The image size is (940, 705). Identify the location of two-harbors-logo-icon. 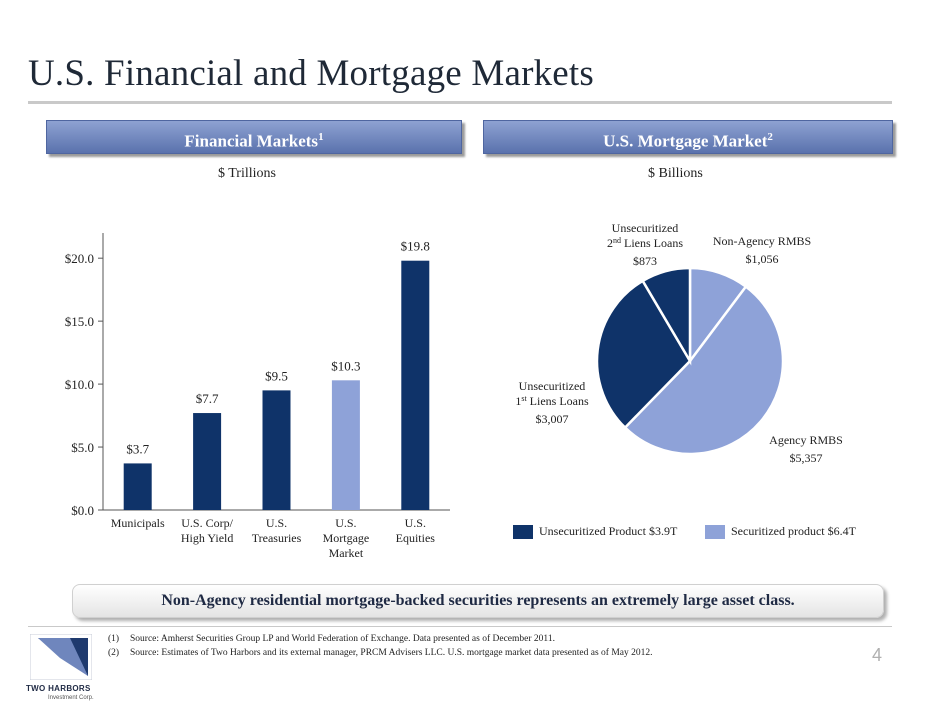
(61, 657).